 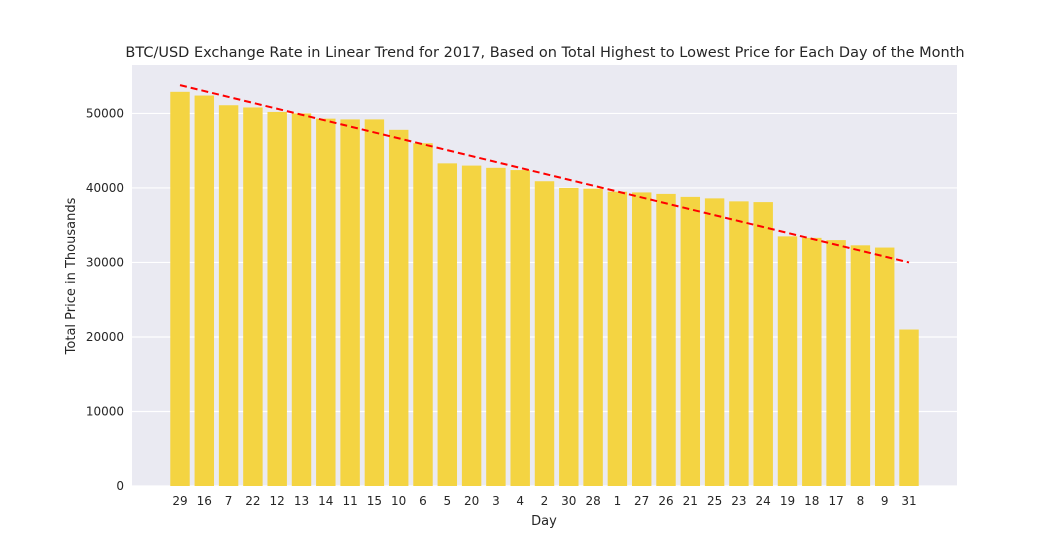 What do you see at coordinates (277, 501) in the screenshot?
I see `x-tick-label: 12` at bounding box center [277, 501].